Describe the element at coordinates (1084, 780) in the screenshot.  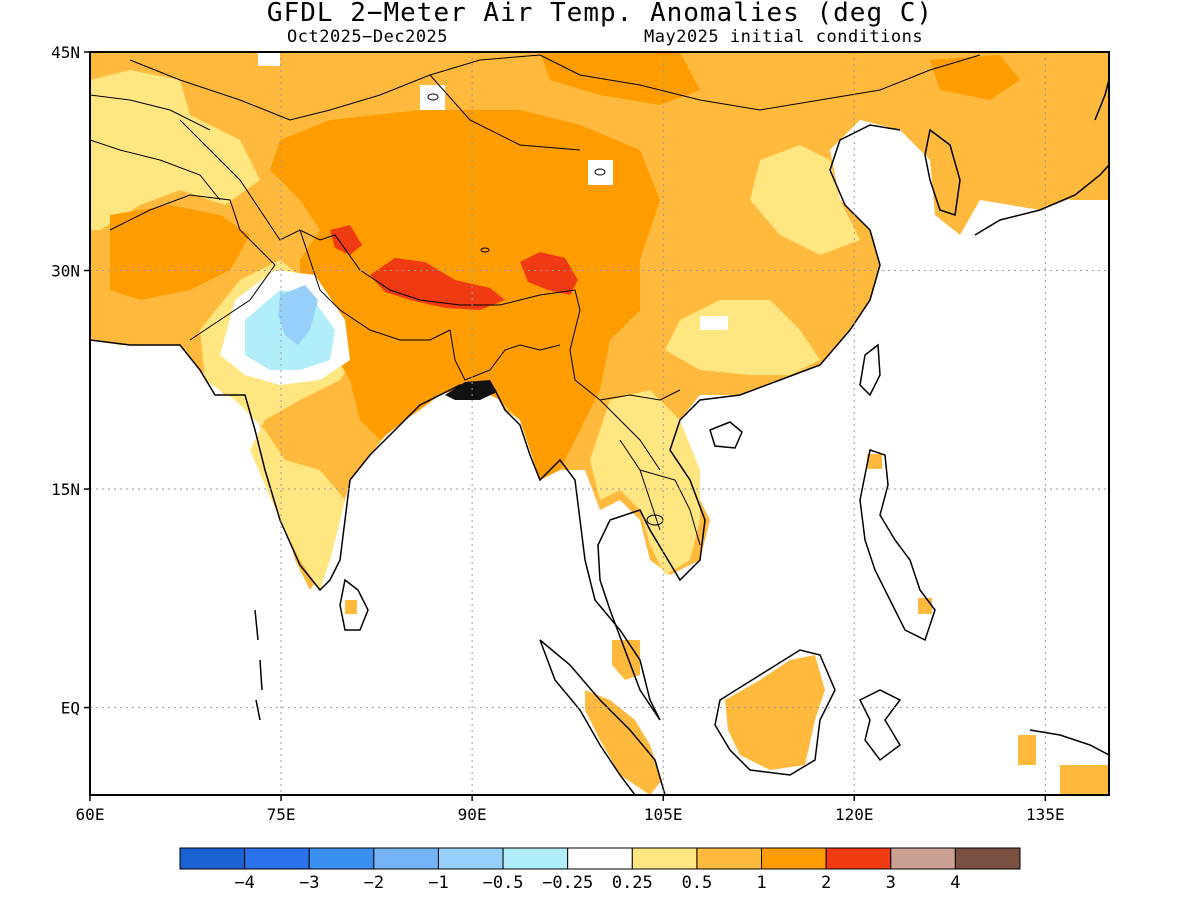
I see `anomaly-region-new-guinea` at that location.